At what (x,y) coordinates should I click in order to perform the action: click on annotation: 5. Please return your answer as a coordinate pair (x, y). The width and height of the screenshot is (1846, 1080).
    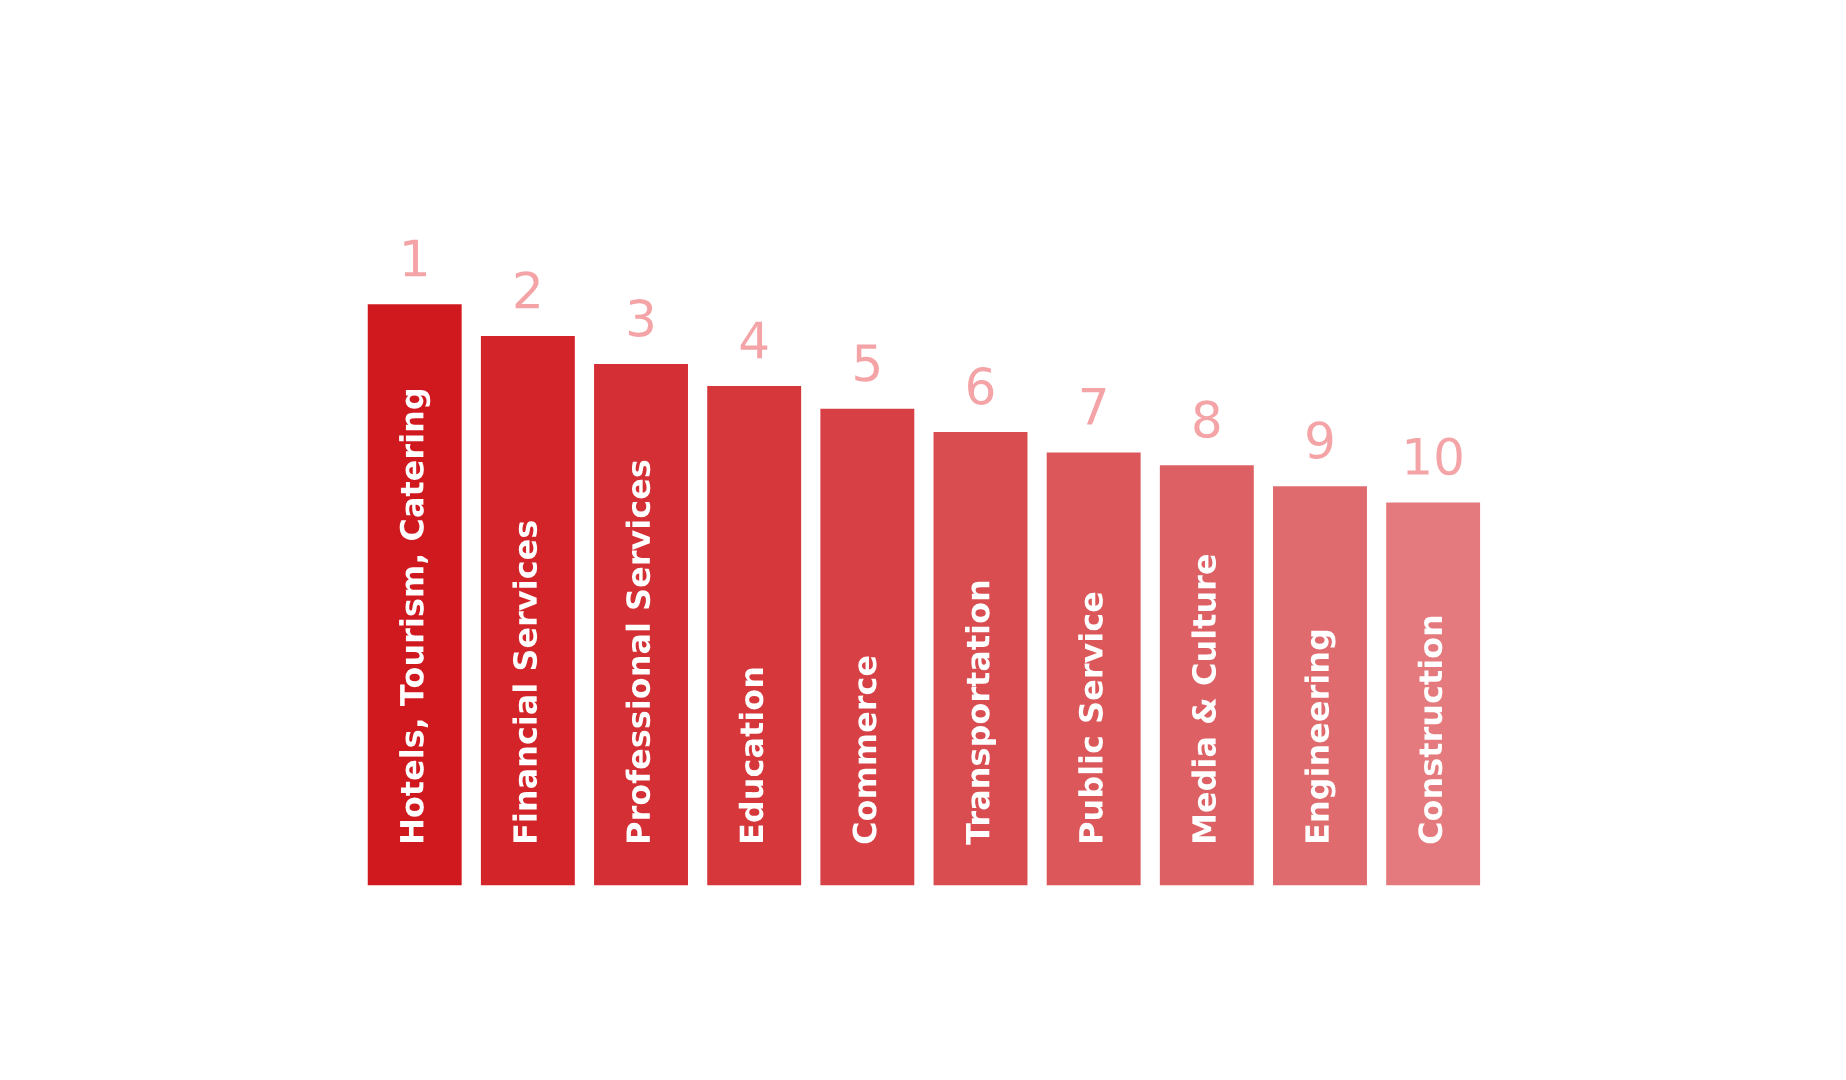
    Looking at the image, I should click on (867, 363).